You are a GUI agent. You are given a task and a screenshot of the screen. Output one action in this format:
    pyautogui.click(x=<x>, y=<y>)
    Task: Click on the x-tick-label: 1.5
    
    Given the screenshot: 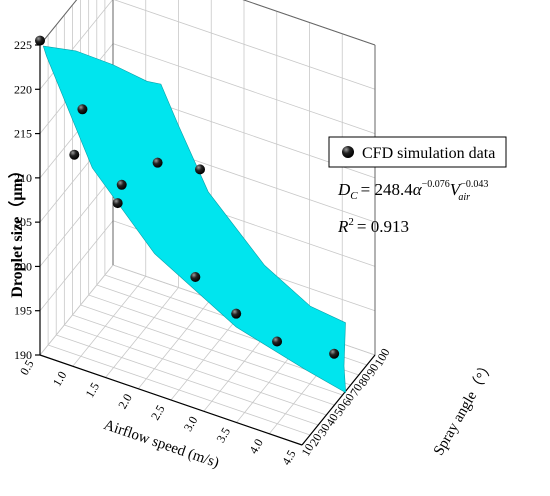 What is the action you would take?
    pyautogui.click(x=92, y=390)
    